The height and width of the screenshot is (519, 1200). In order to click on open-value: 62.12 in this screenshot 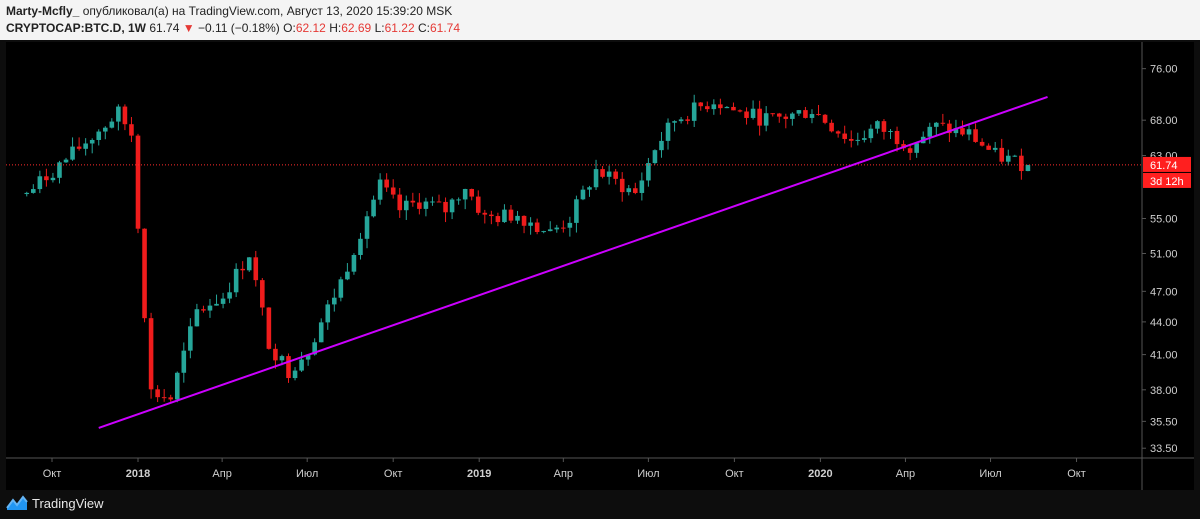, I will do `click(310, 28)`.